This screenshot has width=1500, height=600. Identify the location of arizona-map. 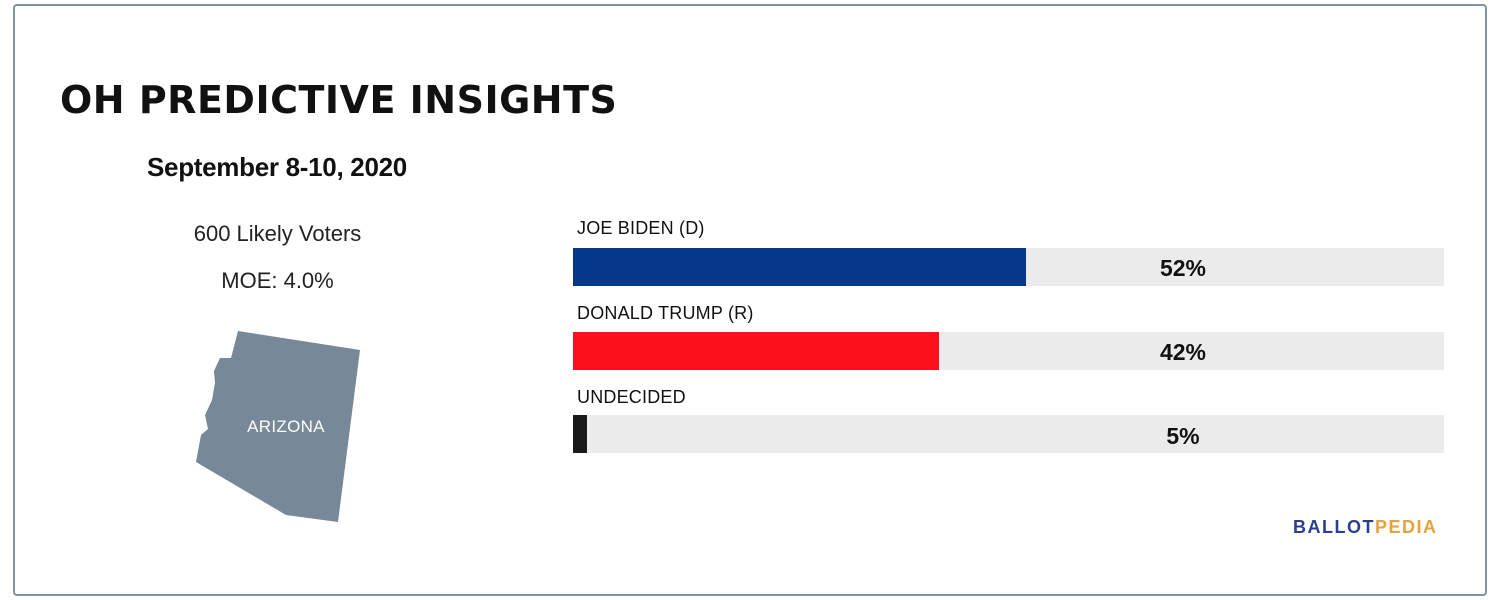
(278, 426).